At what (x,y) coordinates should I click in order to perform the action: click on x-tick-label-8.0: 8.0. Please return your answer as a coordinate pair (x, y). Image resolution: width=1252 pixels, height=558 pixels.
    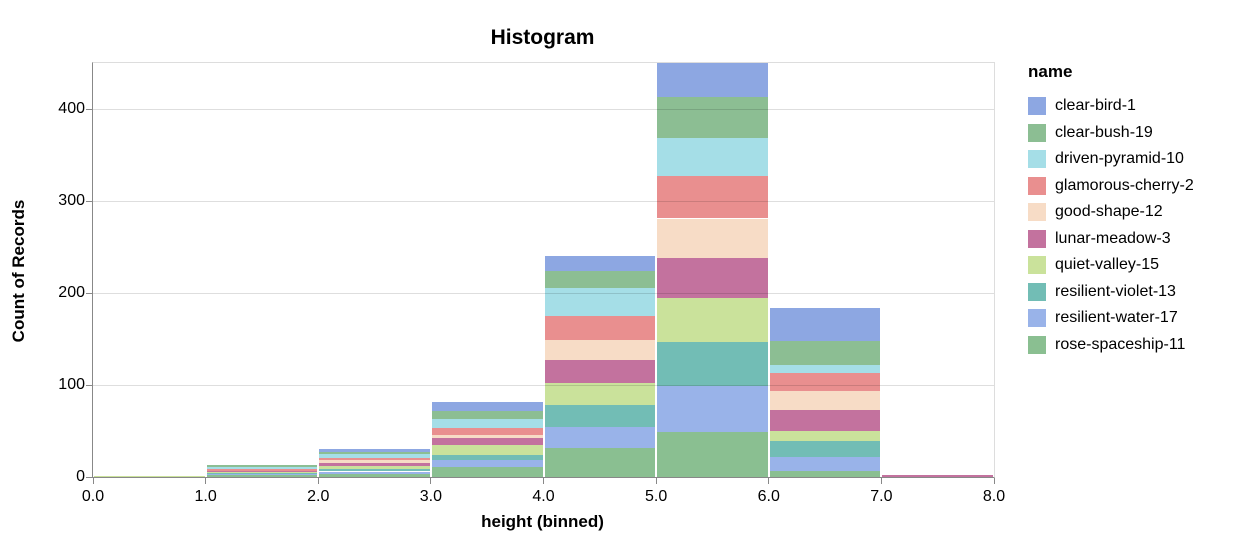
    Looking at the image, I should click on (994, 496).